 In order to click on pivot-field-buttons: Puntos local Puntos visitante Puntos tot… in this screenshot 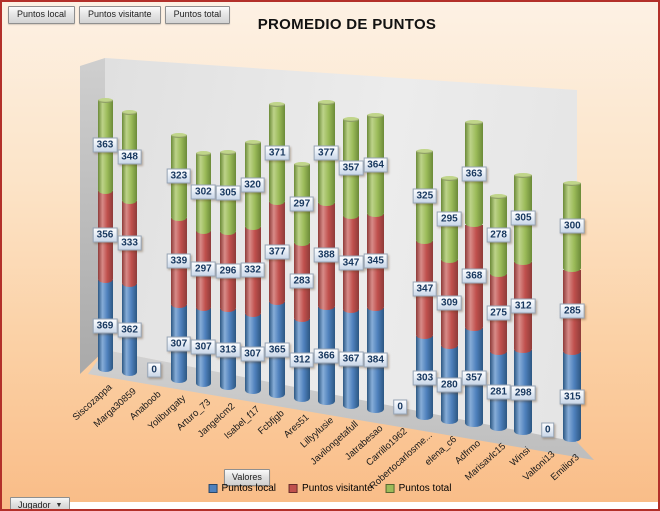, I will do `click(119, 15)`.